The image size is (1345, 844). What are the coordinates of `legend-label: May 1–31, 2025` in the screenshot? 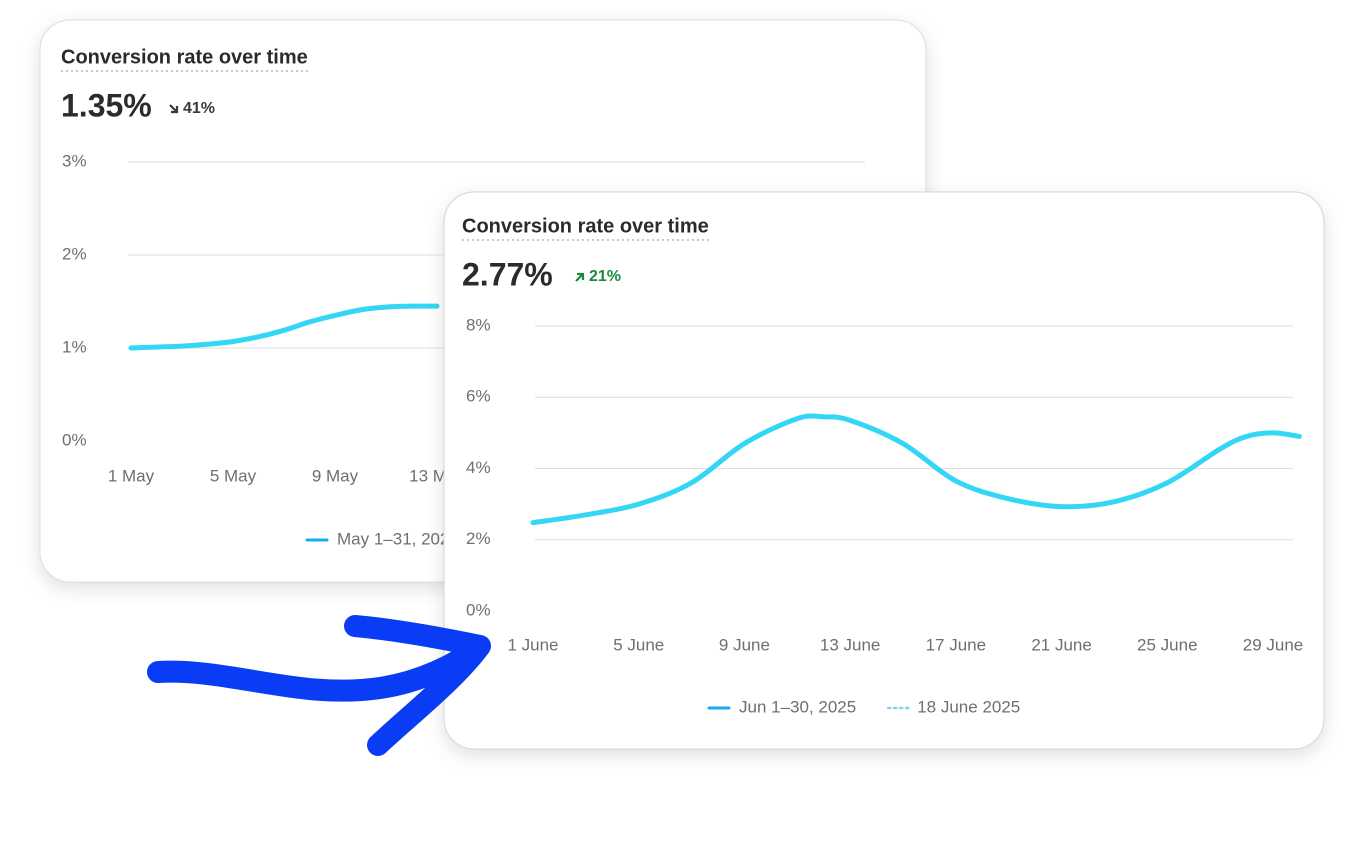 It's located at (398, 538).